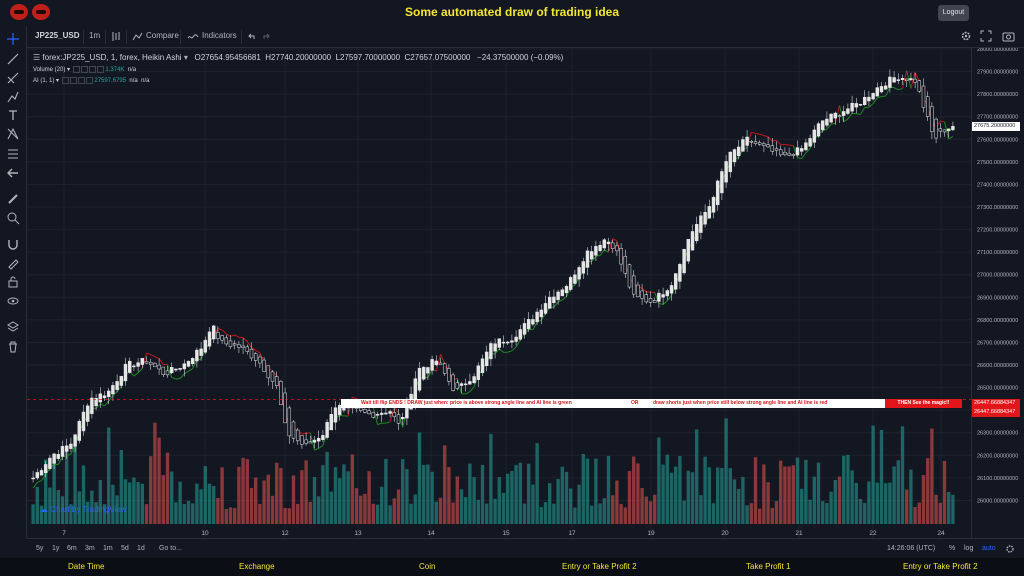  I want to click on lock-icon, so click(13, 282).